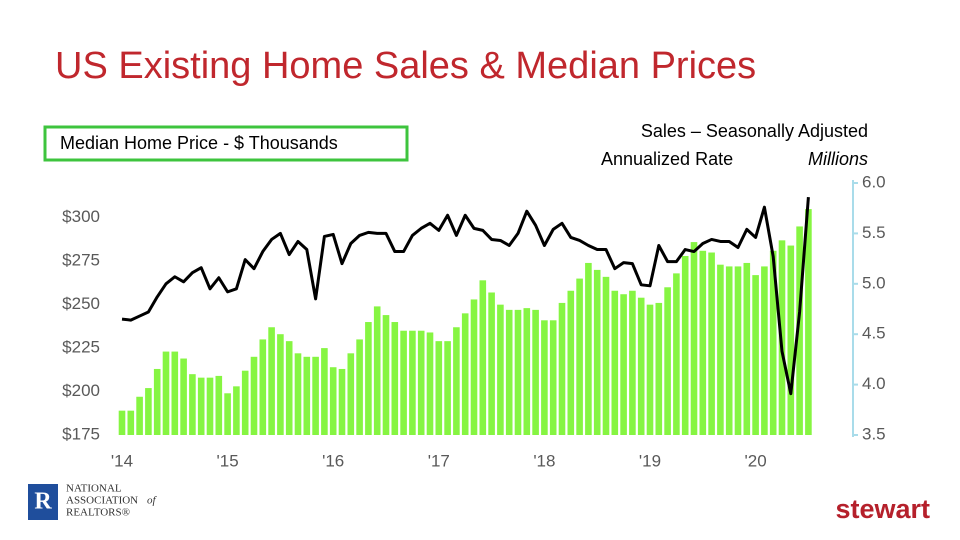 The height and width of the screenshot is (540, 960). I want to click on x-tick-label: '18, so click(544, 460).